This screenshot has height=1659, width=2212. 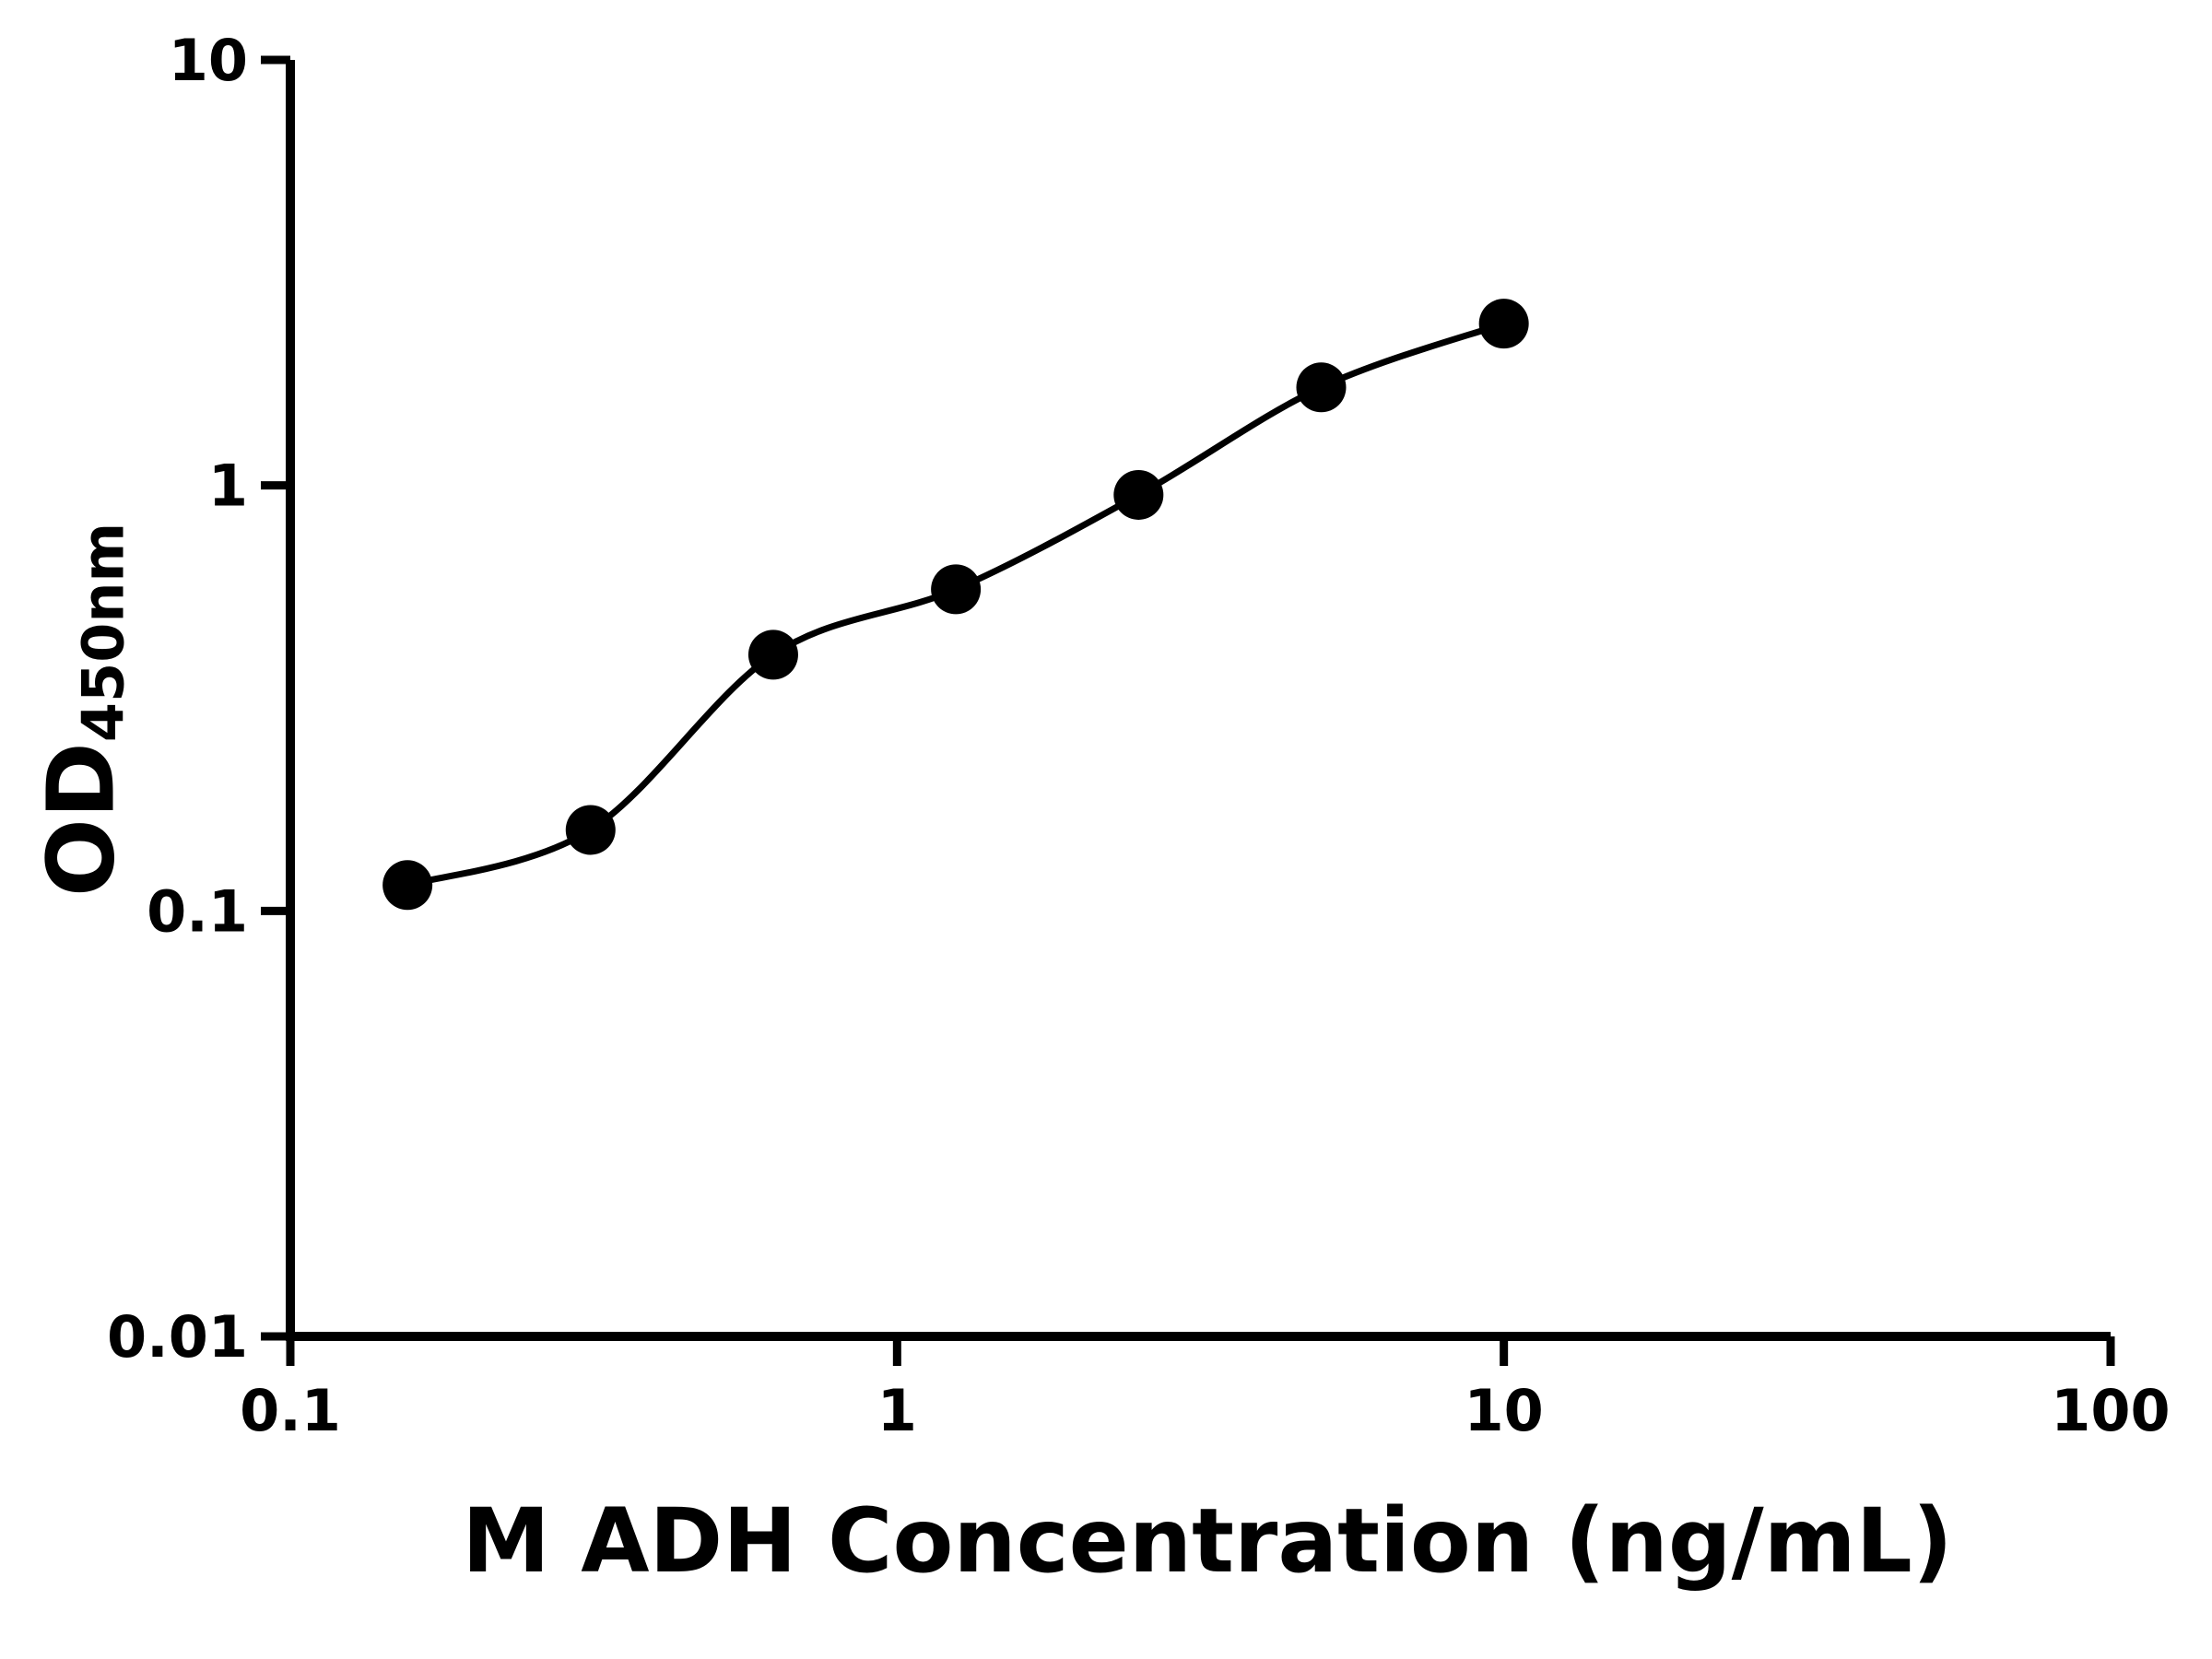 I want to click on y-axis-tick-label: 0.1, so click(x=197, y=911).